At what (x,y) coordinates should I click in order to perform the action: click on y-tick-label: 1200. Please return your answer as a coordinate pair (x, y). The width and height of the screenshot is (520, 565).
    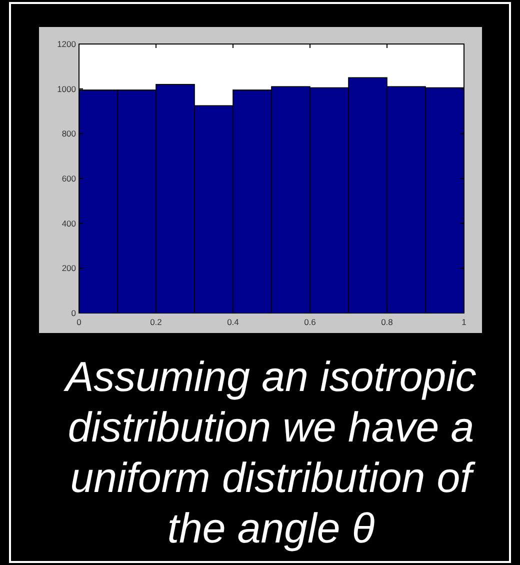
    Looking at the image, I should click on (66, 43).